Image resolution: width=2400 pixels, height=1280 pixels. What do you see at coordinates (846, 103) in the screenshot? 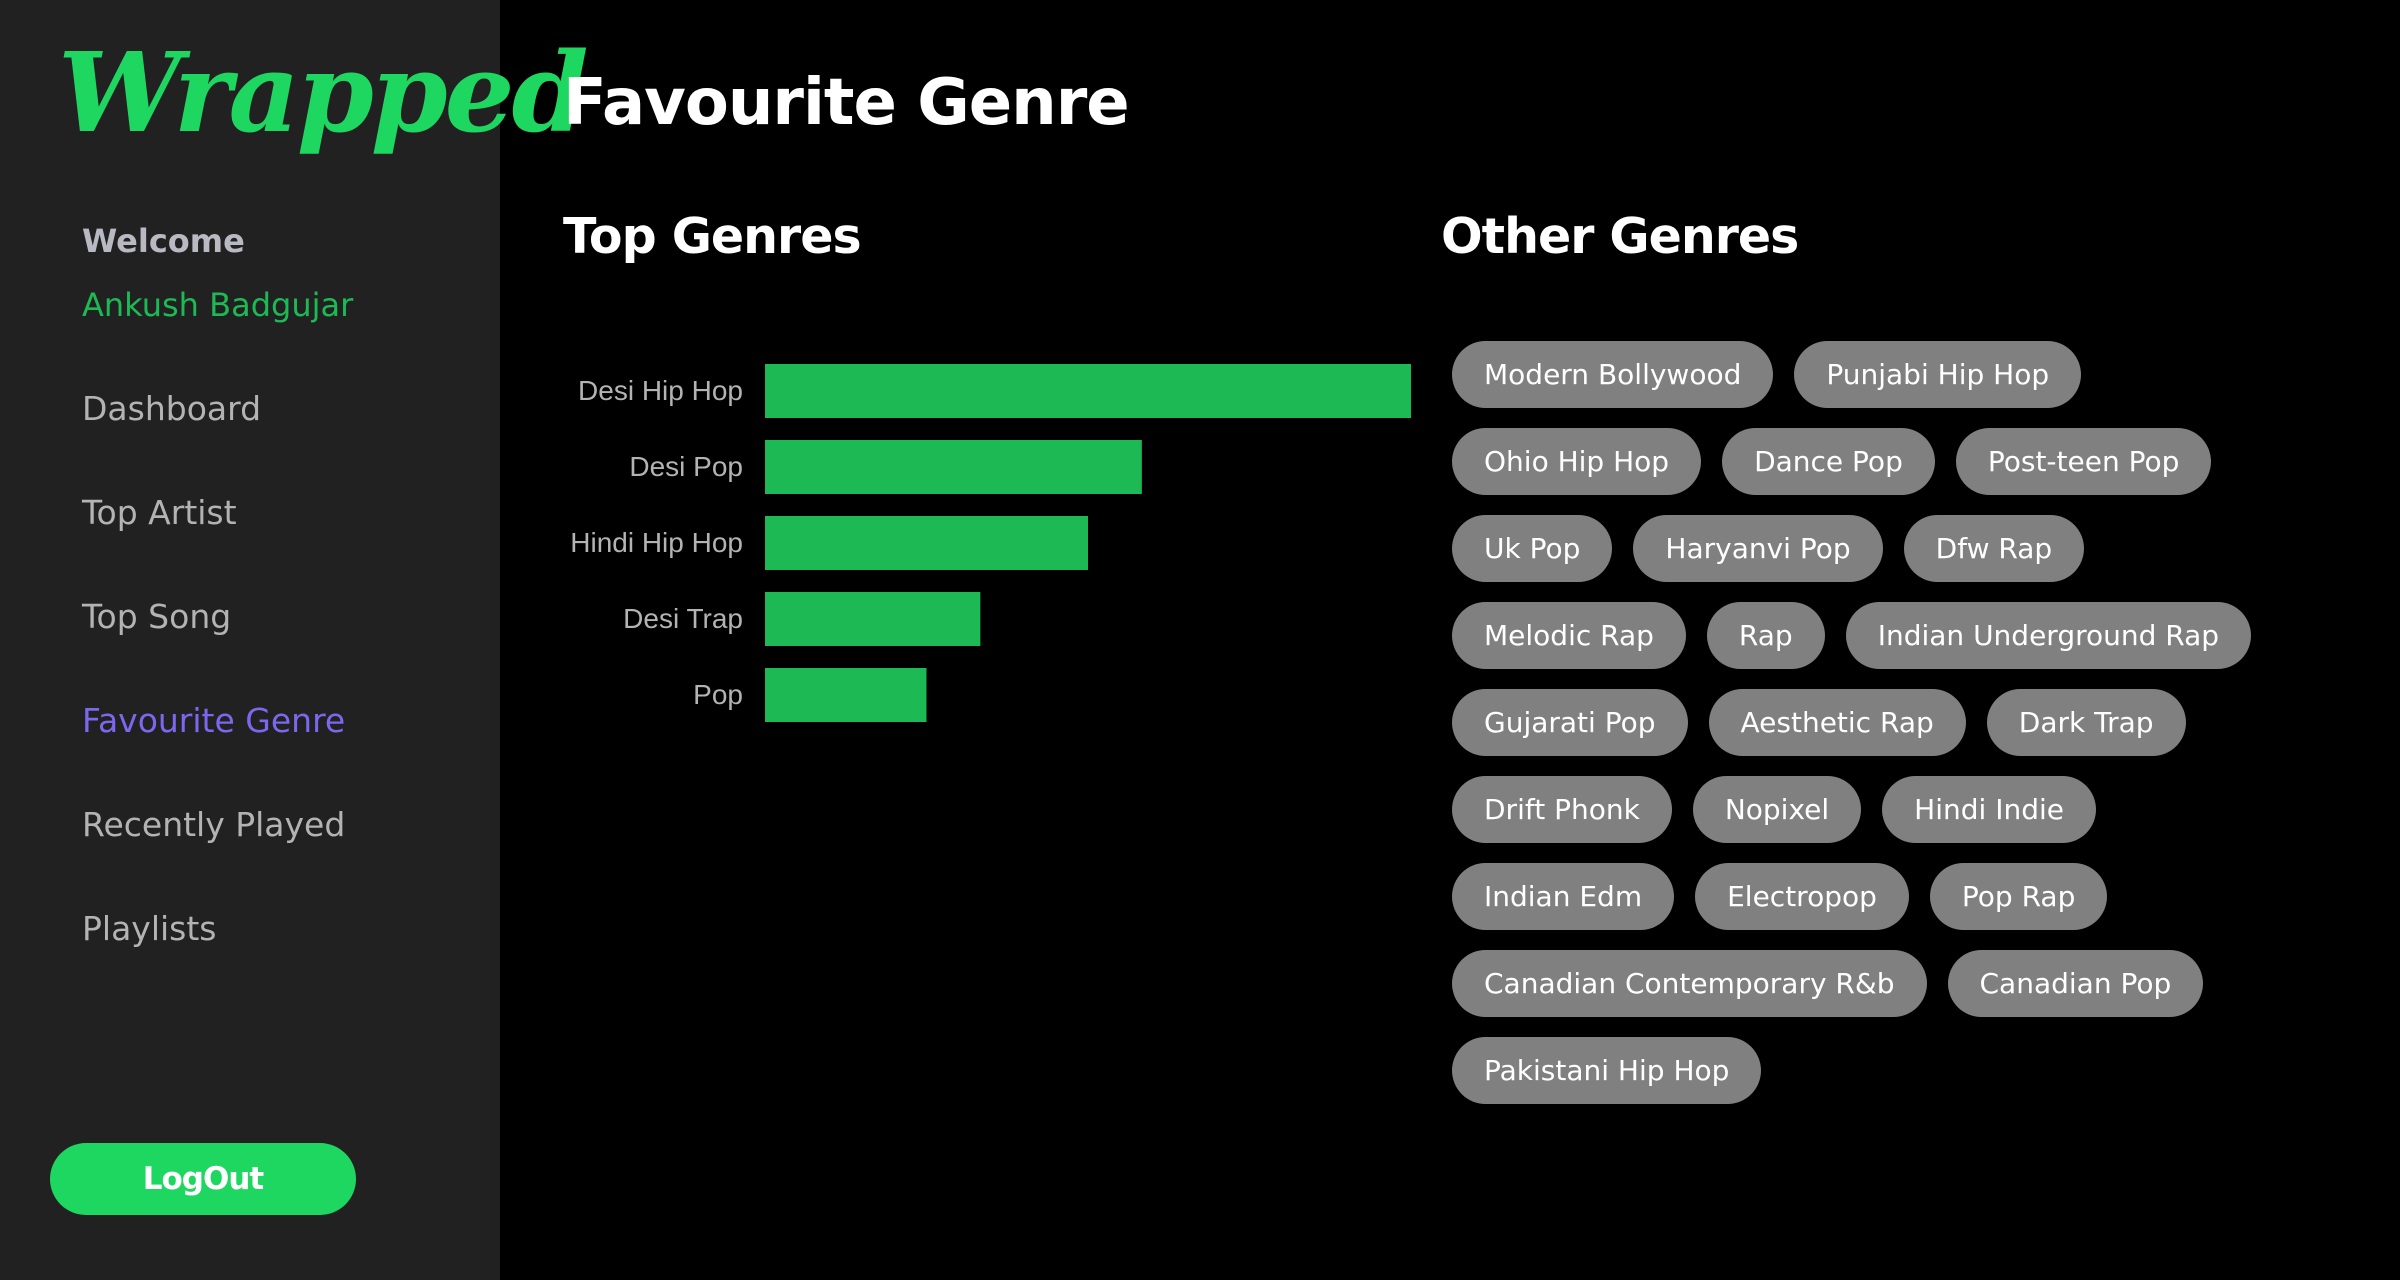
I see `page-title: Favourite Genre` at bounding box center [846, 103].